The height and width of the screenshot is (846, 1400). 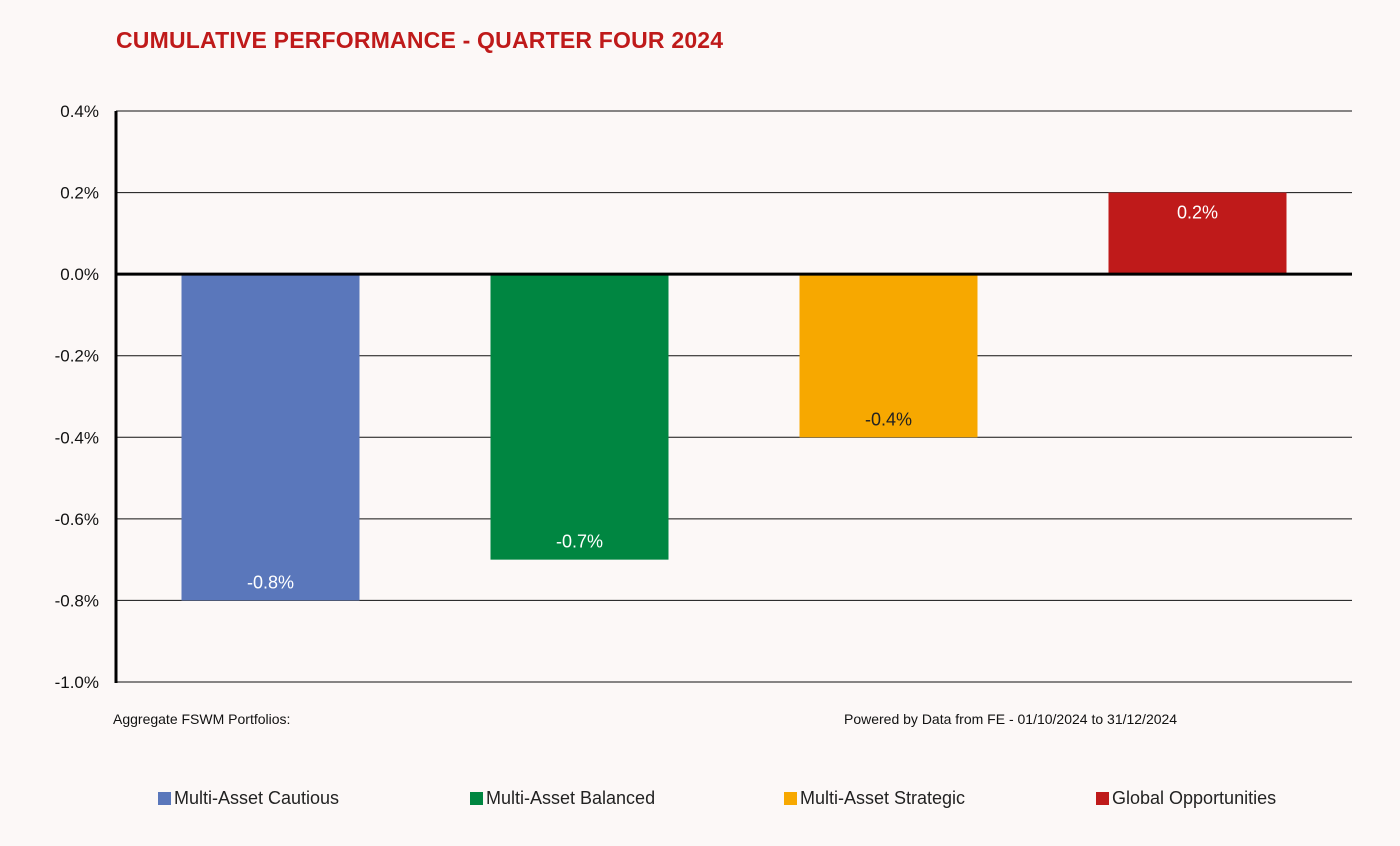 I want to click on data-label: 0.2%, so click(x=1197, y=213).